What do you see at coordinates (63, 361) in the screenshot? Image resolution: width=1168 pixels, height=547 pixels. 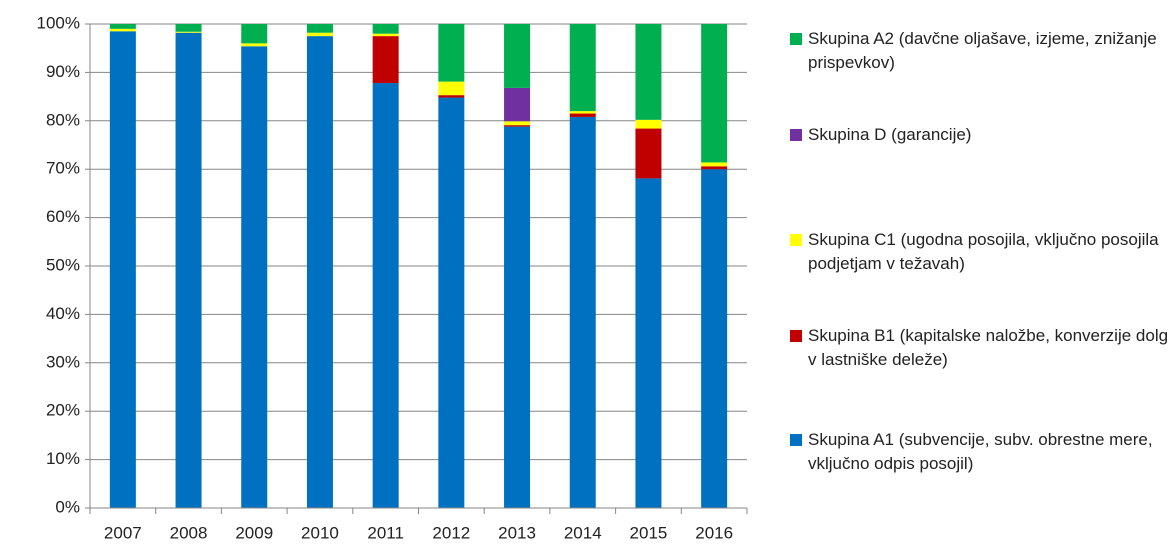 I see `y-tick-label: 30%` at bounding box center [63, 361].